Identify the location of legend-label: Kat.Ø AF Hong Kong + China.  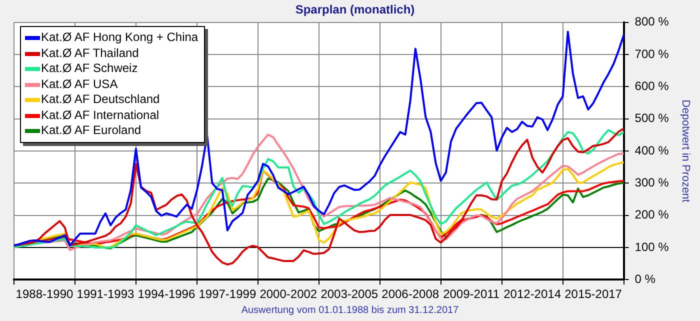
(119, 38).